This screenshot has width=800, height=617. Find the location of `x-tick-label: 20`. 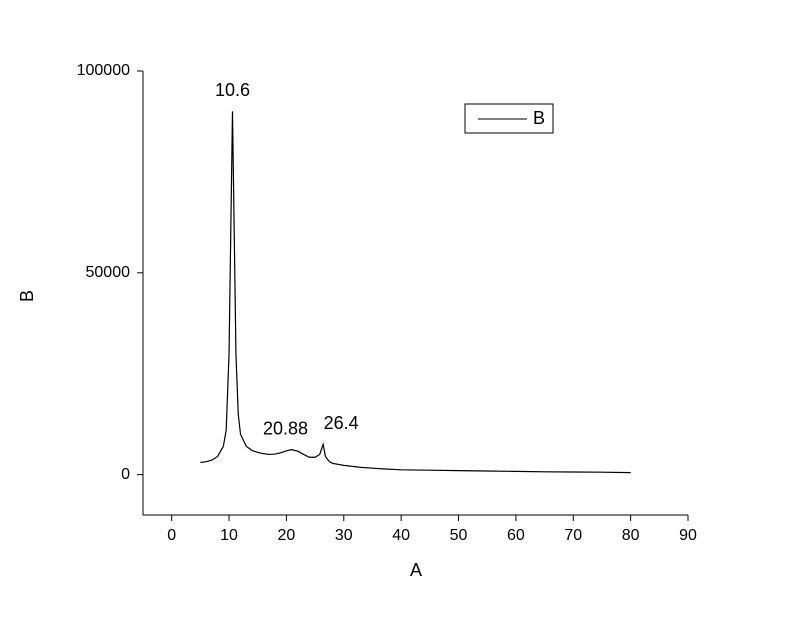

x-tick-label: 20 is located at coordinates (287, 535).